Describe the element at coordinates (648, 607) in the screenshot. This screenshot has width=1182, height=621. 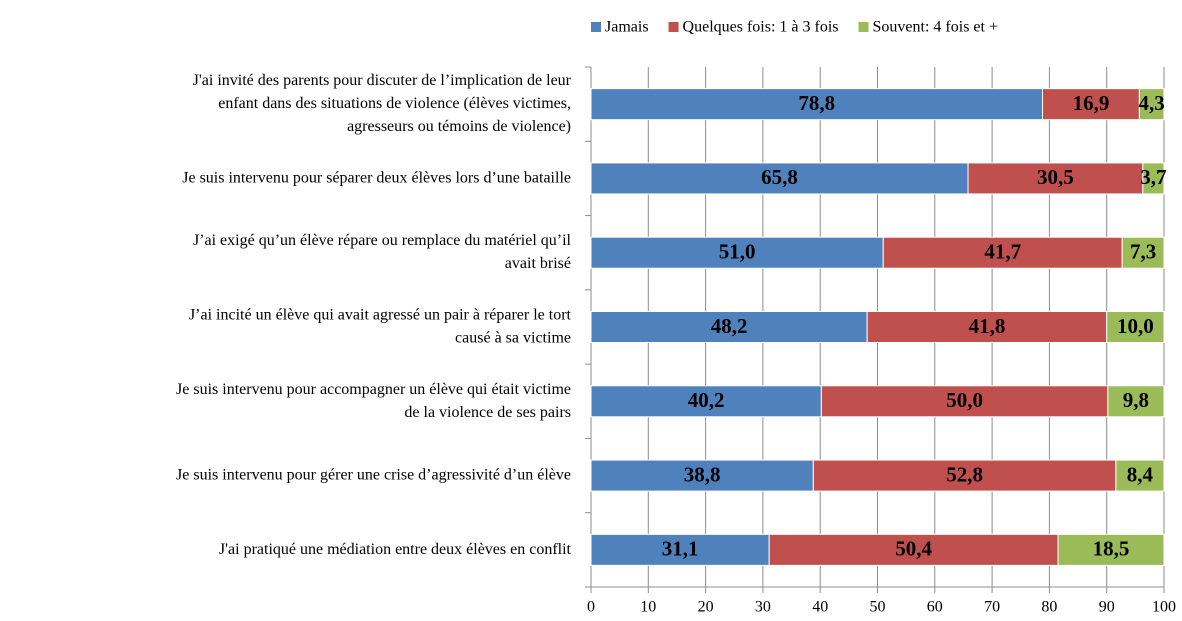
I see `x-tick-label: 10` at that location.